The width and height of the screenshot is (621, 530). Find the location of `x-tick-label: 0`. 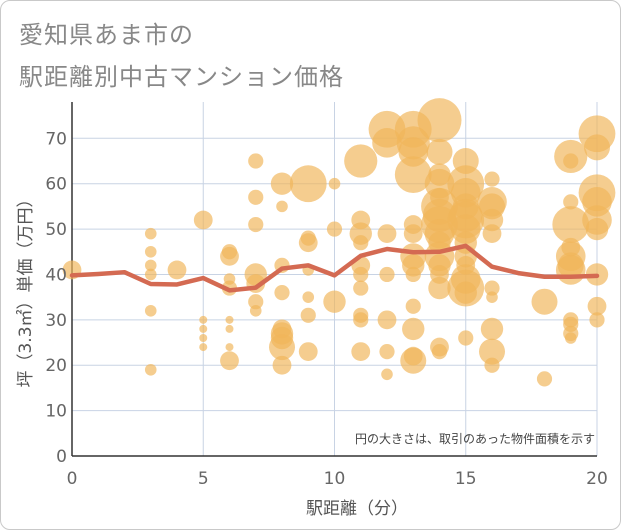

x-tick-label: 0 is located at coordinates (72, 479).